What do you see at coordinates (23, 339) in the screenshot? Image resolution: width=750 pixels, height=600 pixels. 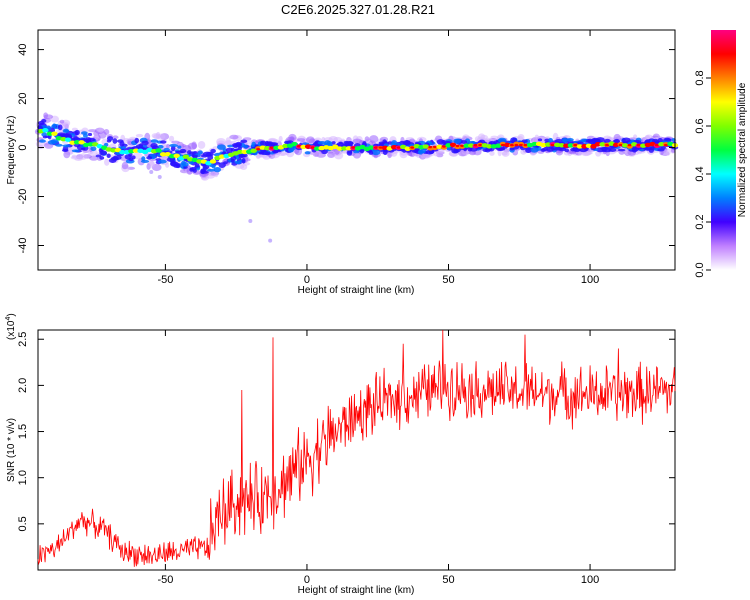 I see `y-tick-label: 2.5` at bounding box center [23, 339].